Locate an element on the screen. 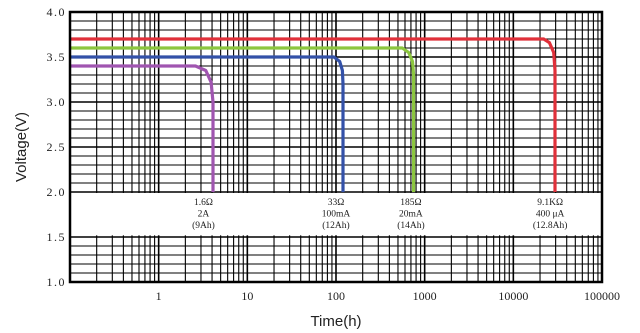  series-annotation-line: 1.6Ω is located at coordinates (203, 203).